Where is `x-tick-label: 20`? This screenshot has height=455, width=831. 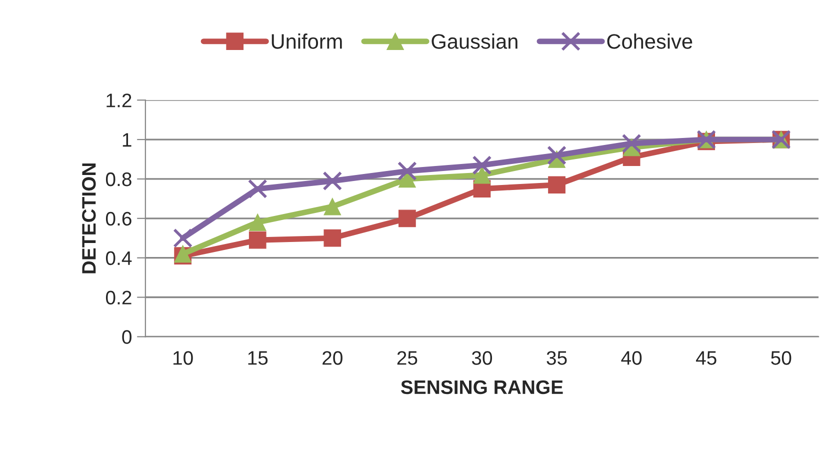
x-tick-label: 20 is located at coordinates (332, 358).